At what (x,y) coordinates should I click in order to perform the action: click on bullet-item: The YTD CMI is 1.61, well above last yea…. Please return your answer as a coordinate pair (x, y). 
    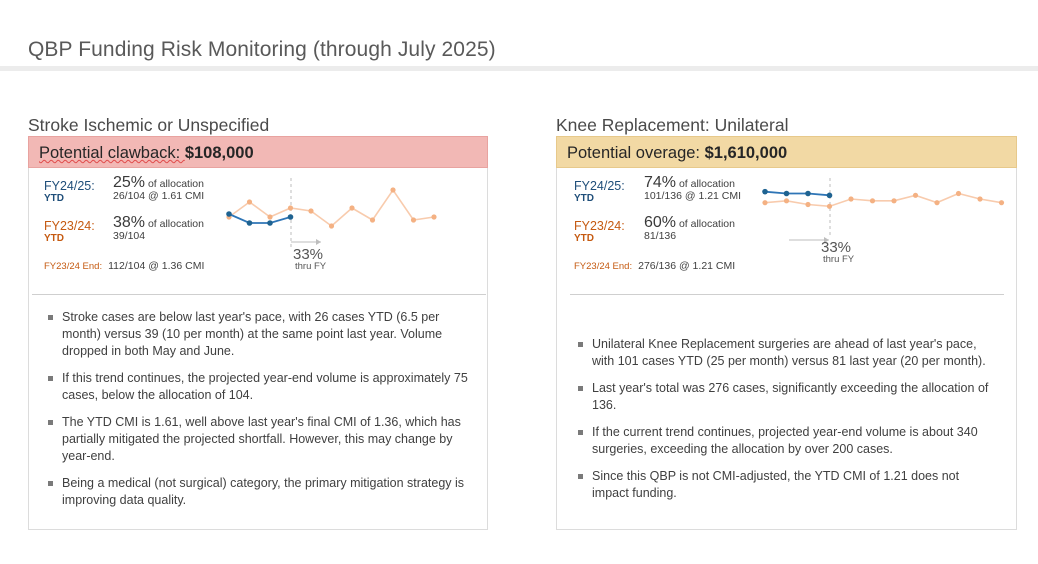
    Looking at the image, I should click on (259, 439).